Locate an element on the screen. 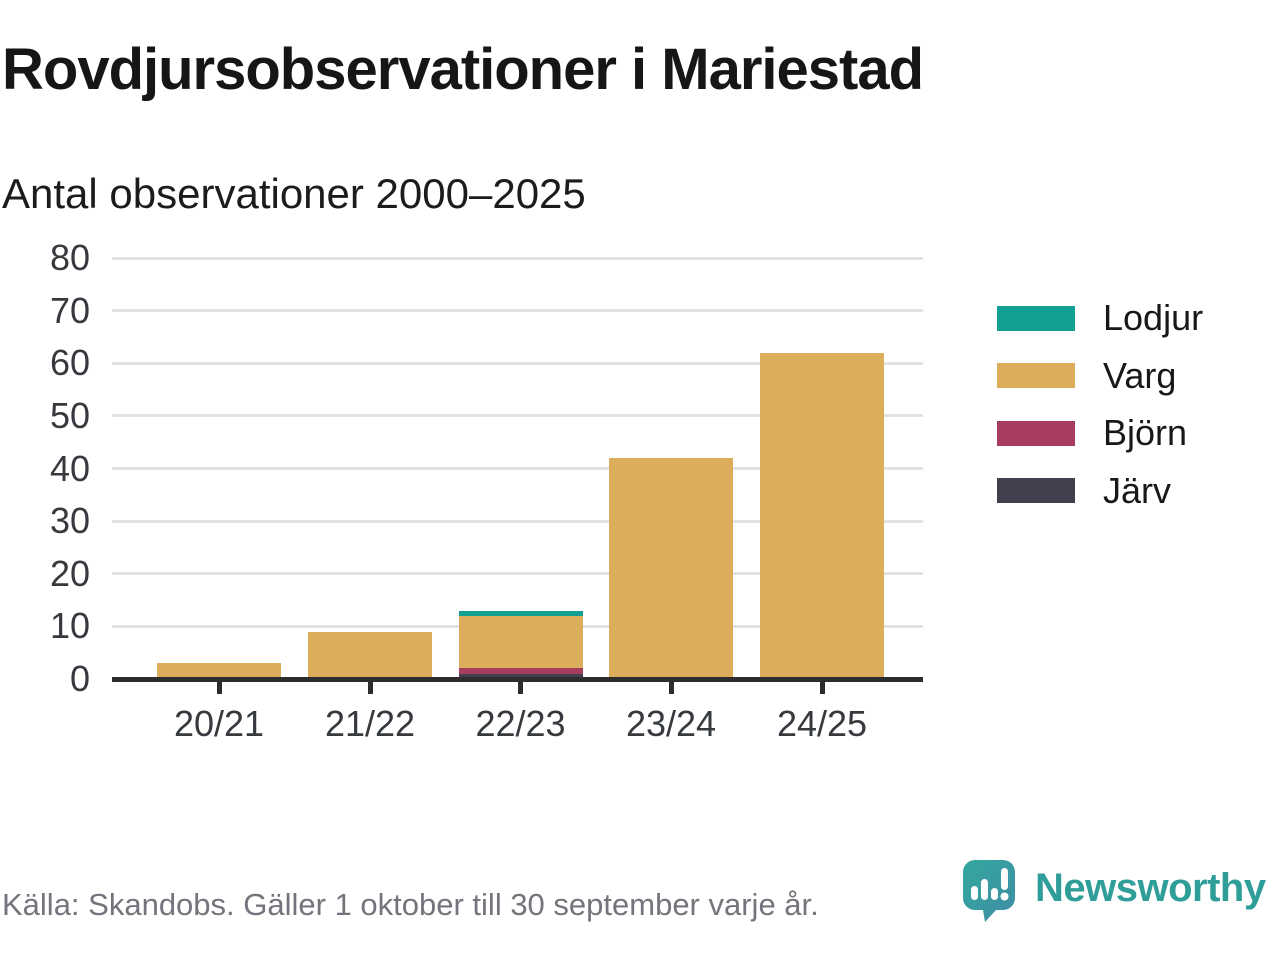 This screenshot has height=960, width=1280. legend-label: Lodjur is located at coordinates (1153, 317).